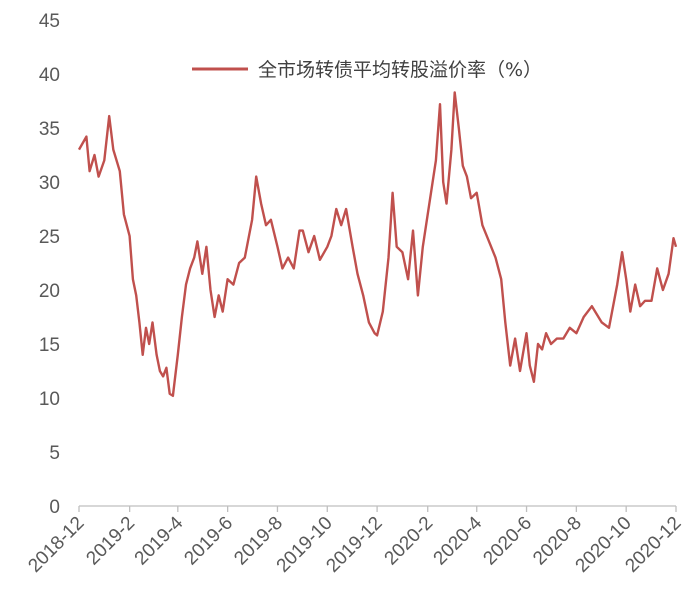 This screenshot has width=693, height=603. Describe the element at coordinates (49, 237) in the screenshot. I see `y-tick-label: 25` at that location.